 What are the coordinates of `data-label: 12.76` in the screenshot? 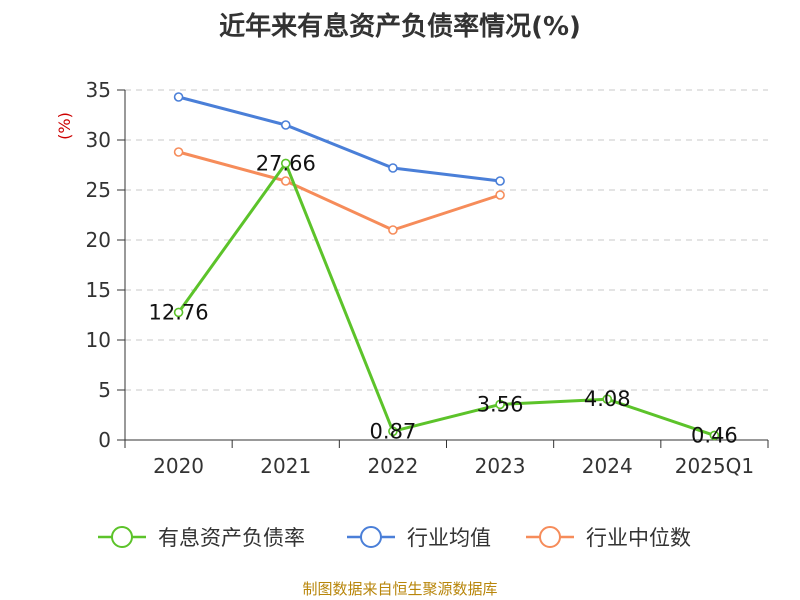 It's located at (179, 312).